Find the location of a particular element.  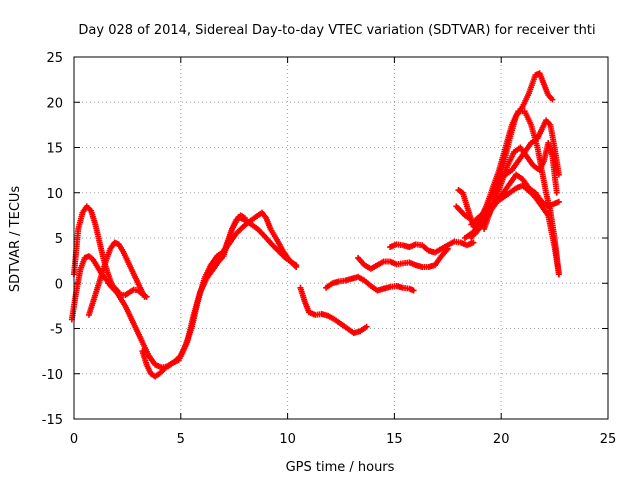

x-axis-label: GPS time / hours is located at coordinates (340, 467).